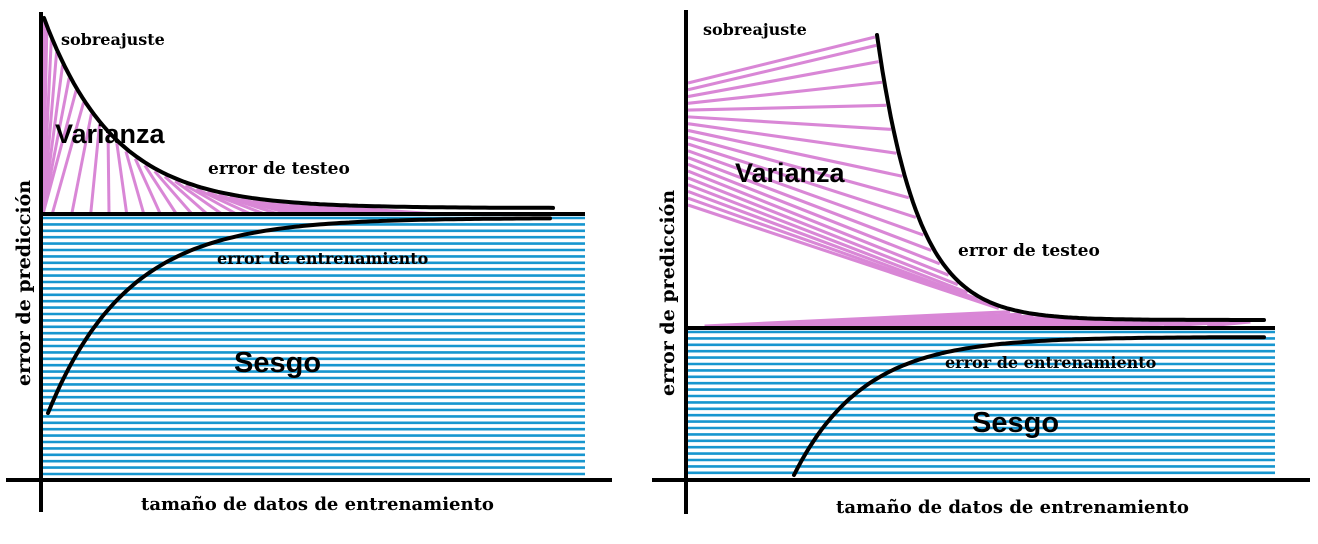 This screenshot has width=1318, height=544. Describe the element at coordinates (1051, 362) in the screenshot. I see `right-train-error-label: error de entrenamiento` at that location.